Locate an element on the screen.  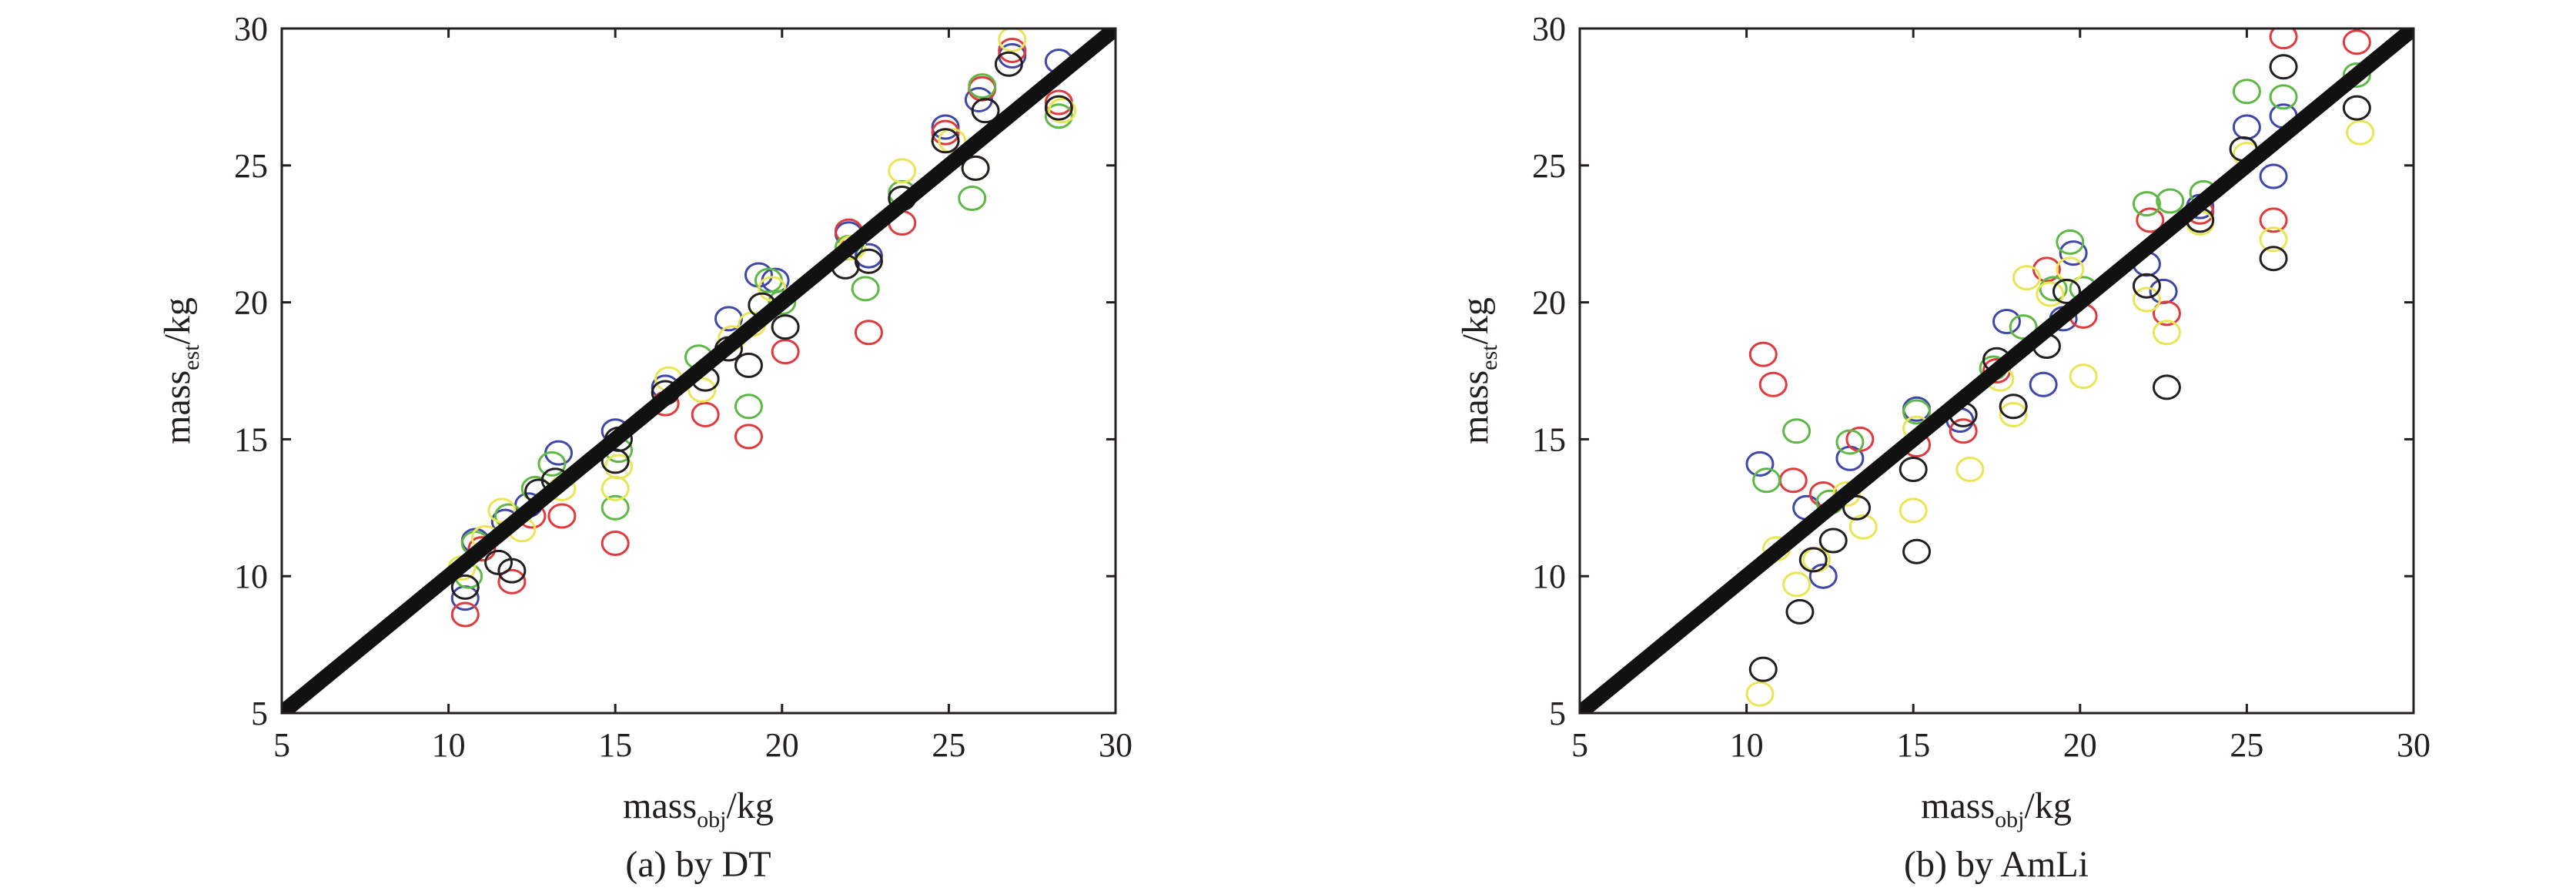
y-axis-title: massest/kg is located at coordinates (1478, 370).